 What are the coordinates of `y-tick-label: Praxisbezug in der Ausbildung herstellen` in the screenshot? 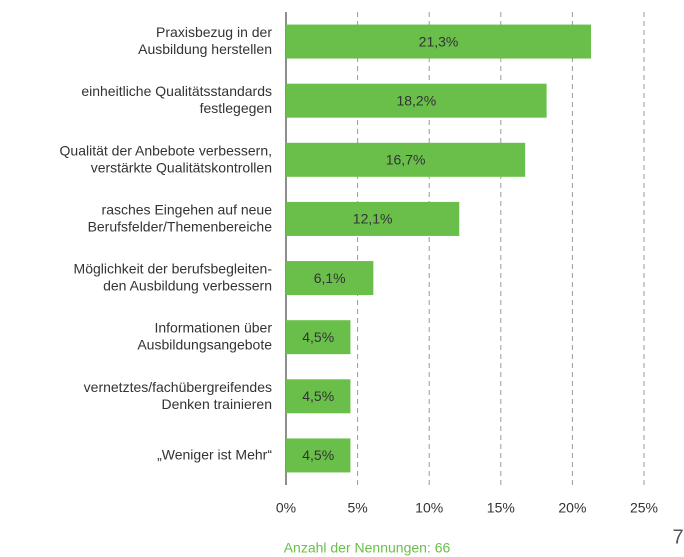 It's located at (205, 40).